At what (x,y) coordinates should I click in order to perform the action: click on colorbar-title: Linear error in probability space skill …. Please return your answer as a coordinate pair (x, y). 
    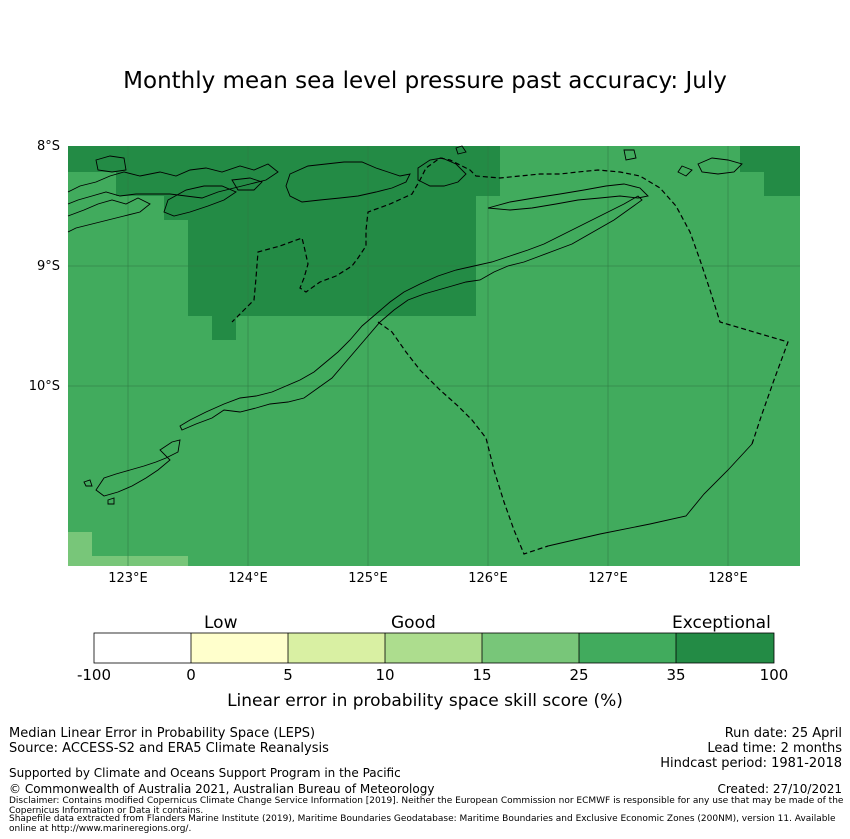
    Looking at the image, I should click on (425, 701).